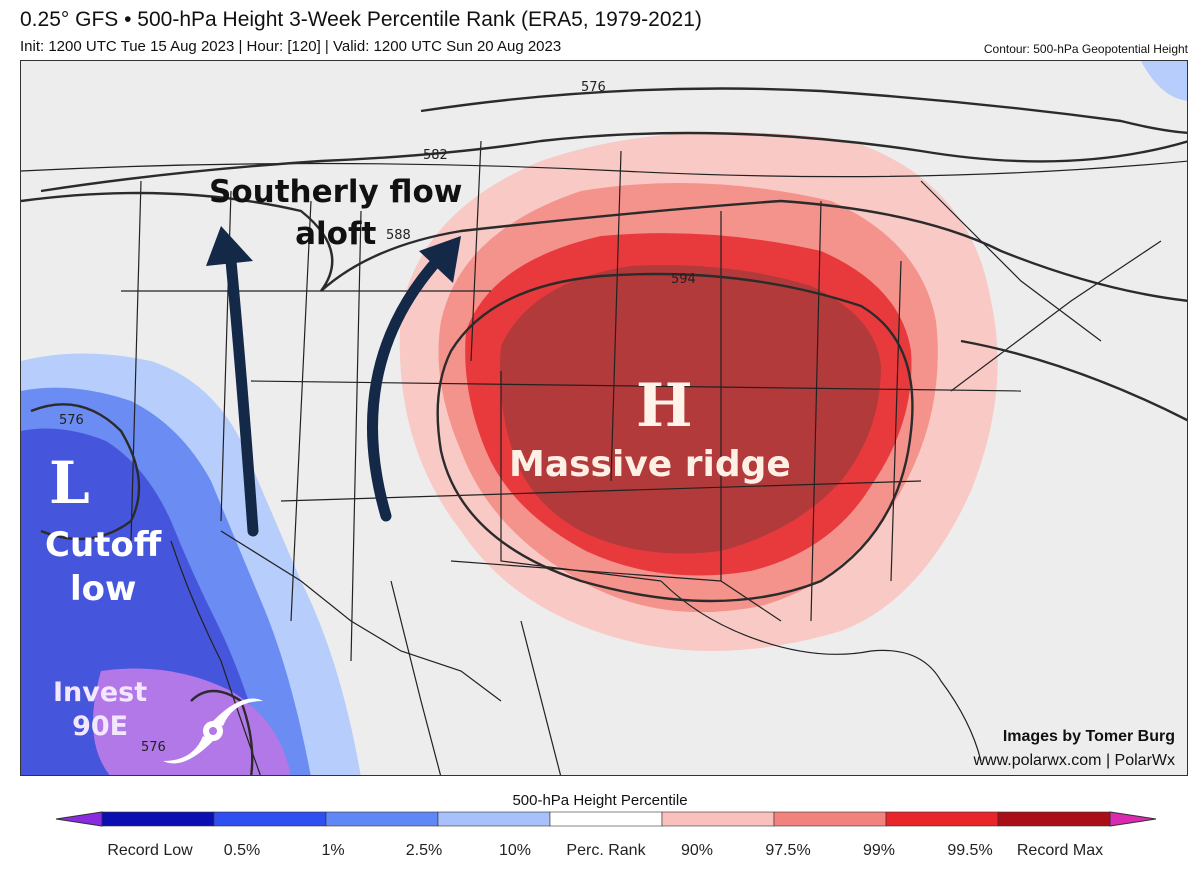 Image resolution: width=1200 pixels, height=878 pixels. What do you see at coordinates (515, 850) in the screenshot?
I see `colorbar-tick-label: 10%` at bounding box center [515, 850].